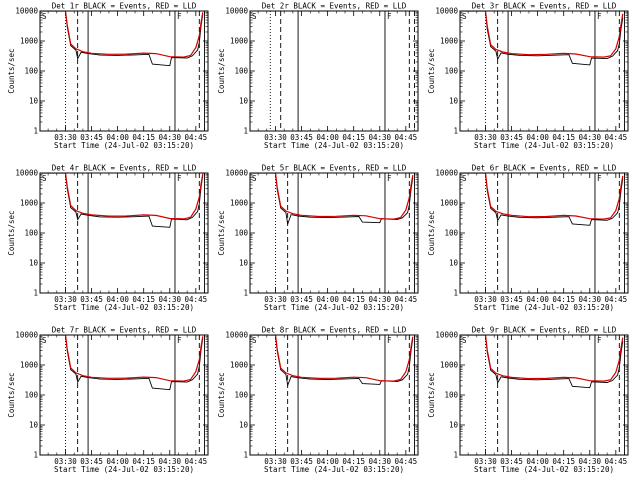 The width and height of the screenshot is (640, 480). What do you see at coordinates (334, 6) in the screenshot?
I see `panel-title: Det 2r BLACK = Events, RED = LLD` at bounding box center [334, 6].